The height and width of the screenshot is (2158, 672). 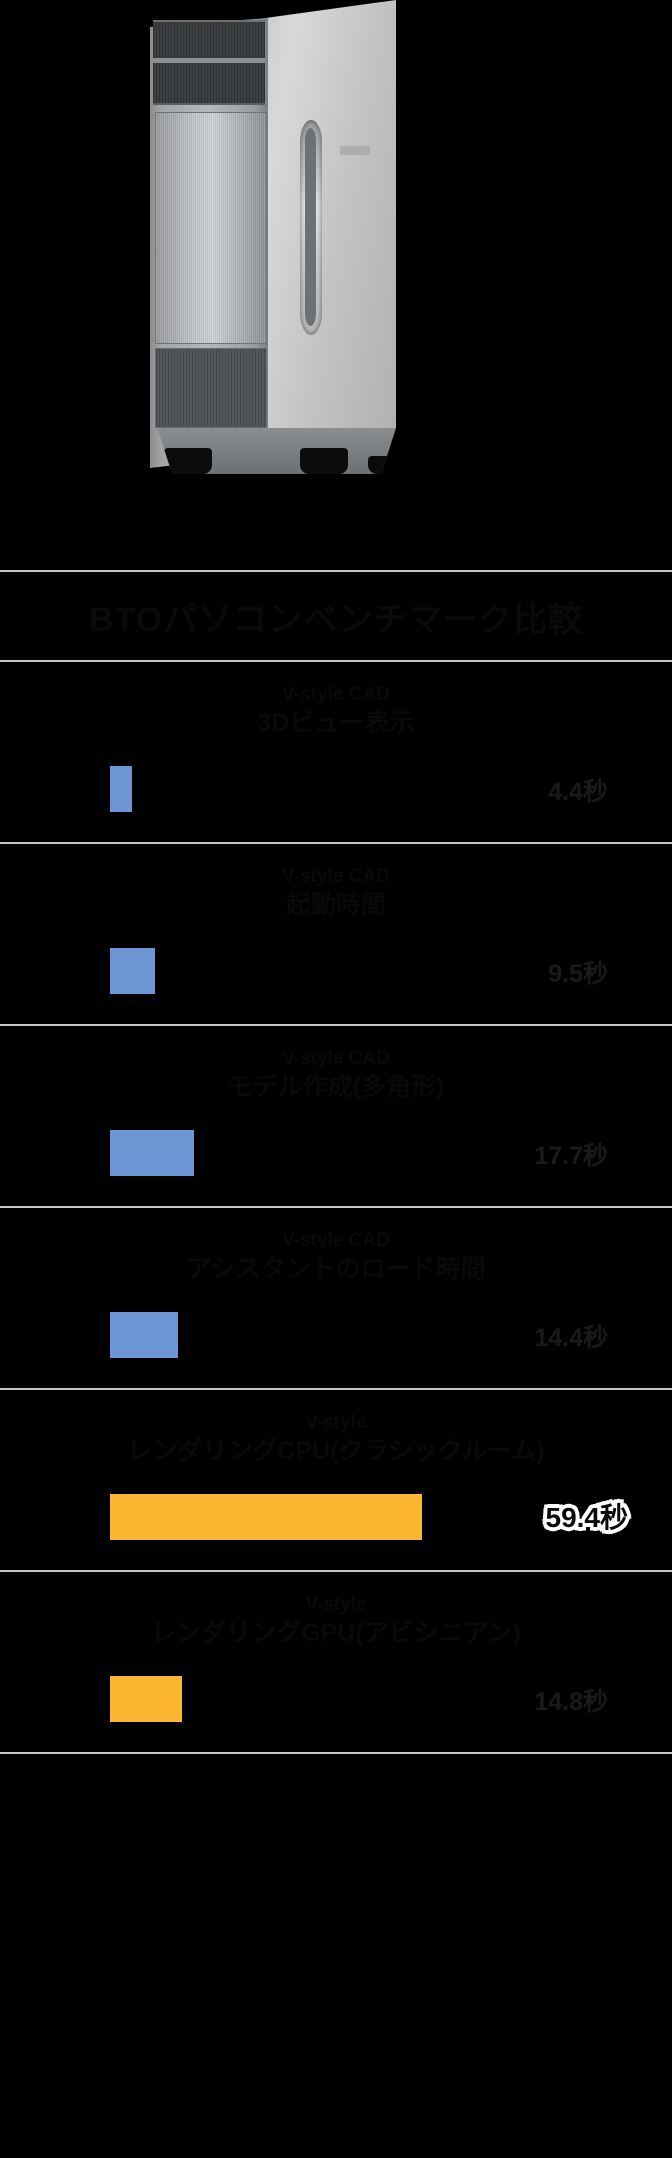 I want to click on benchmark-row-6: V-style レンダリングGPU(アビシニアン) 14.8秒, so click(x=336, y=1662).